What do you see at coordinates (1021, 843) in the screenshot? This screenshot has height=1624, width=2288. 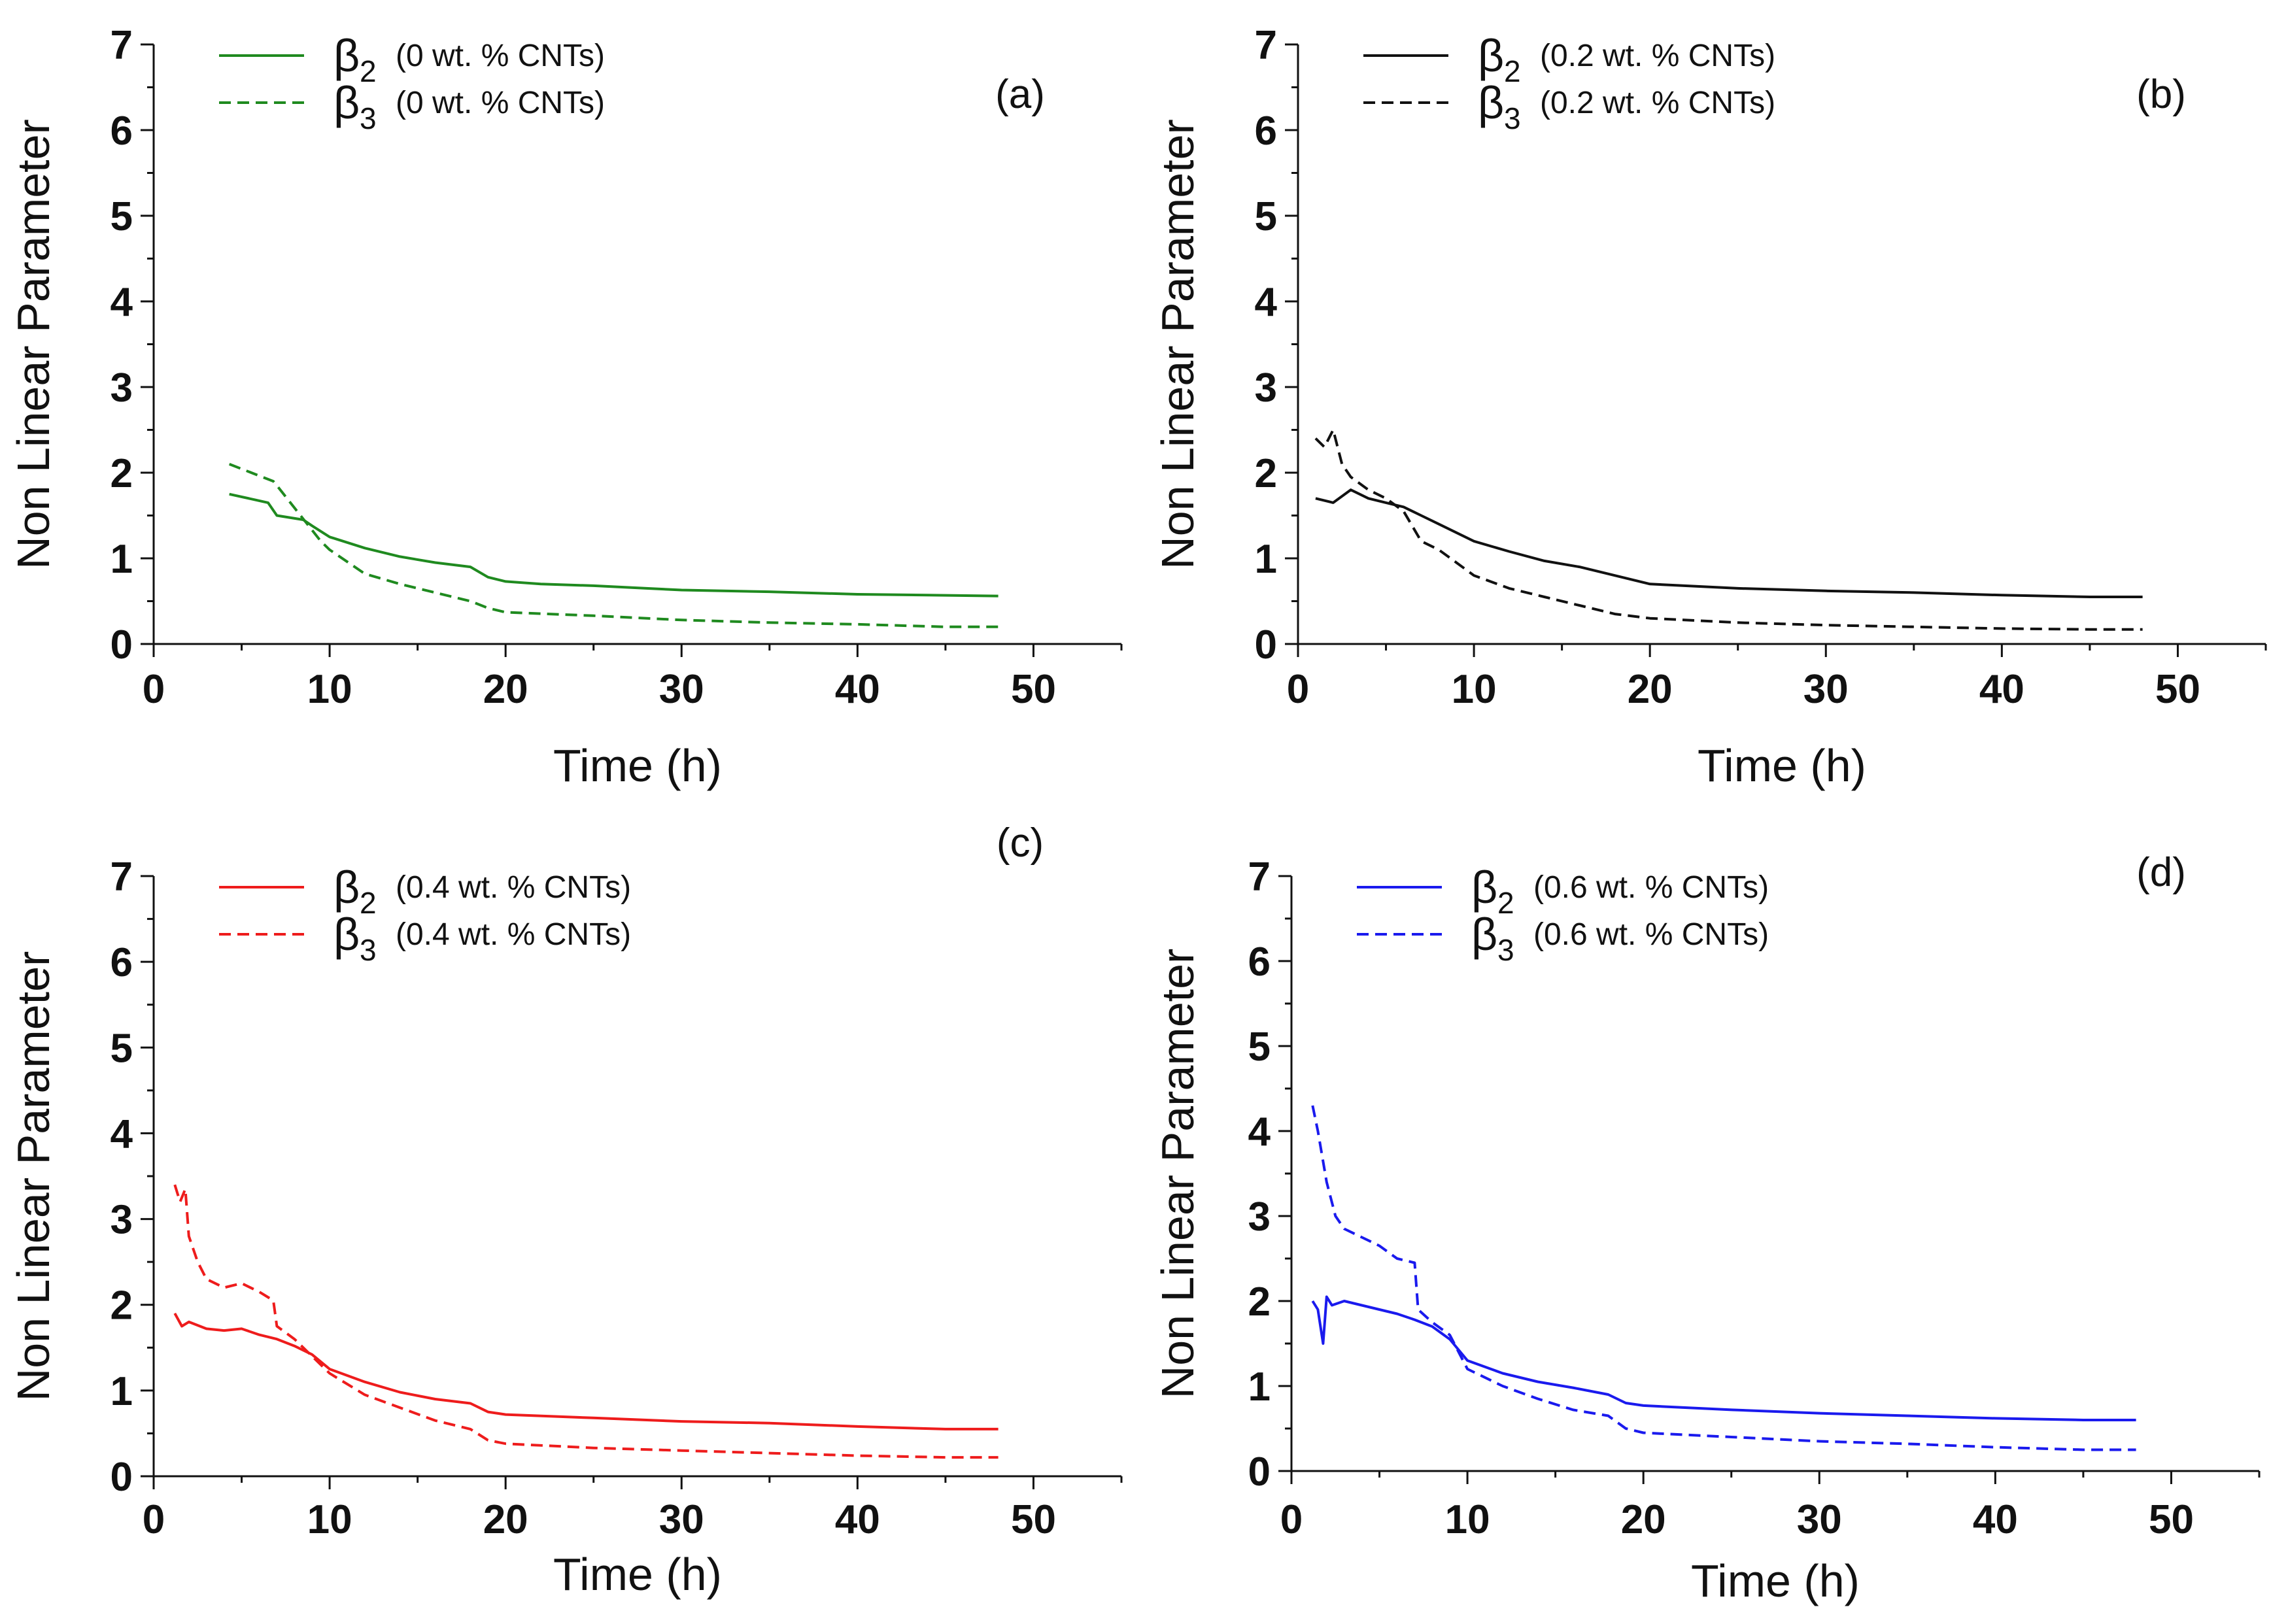 I see `panel-label: (c)` at bounding box center [1021, 843].